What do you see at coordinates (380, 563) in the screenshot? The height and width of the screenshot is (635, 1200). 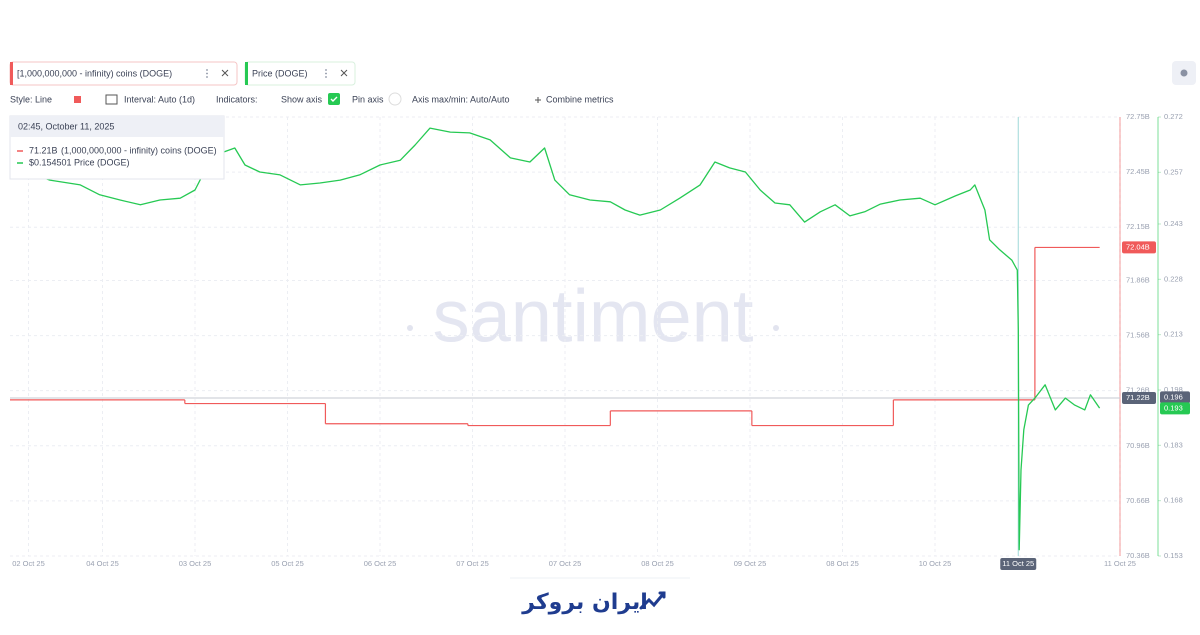 I see `x-tick-label: 06 Oct 25` at bounding box center [380, 563].